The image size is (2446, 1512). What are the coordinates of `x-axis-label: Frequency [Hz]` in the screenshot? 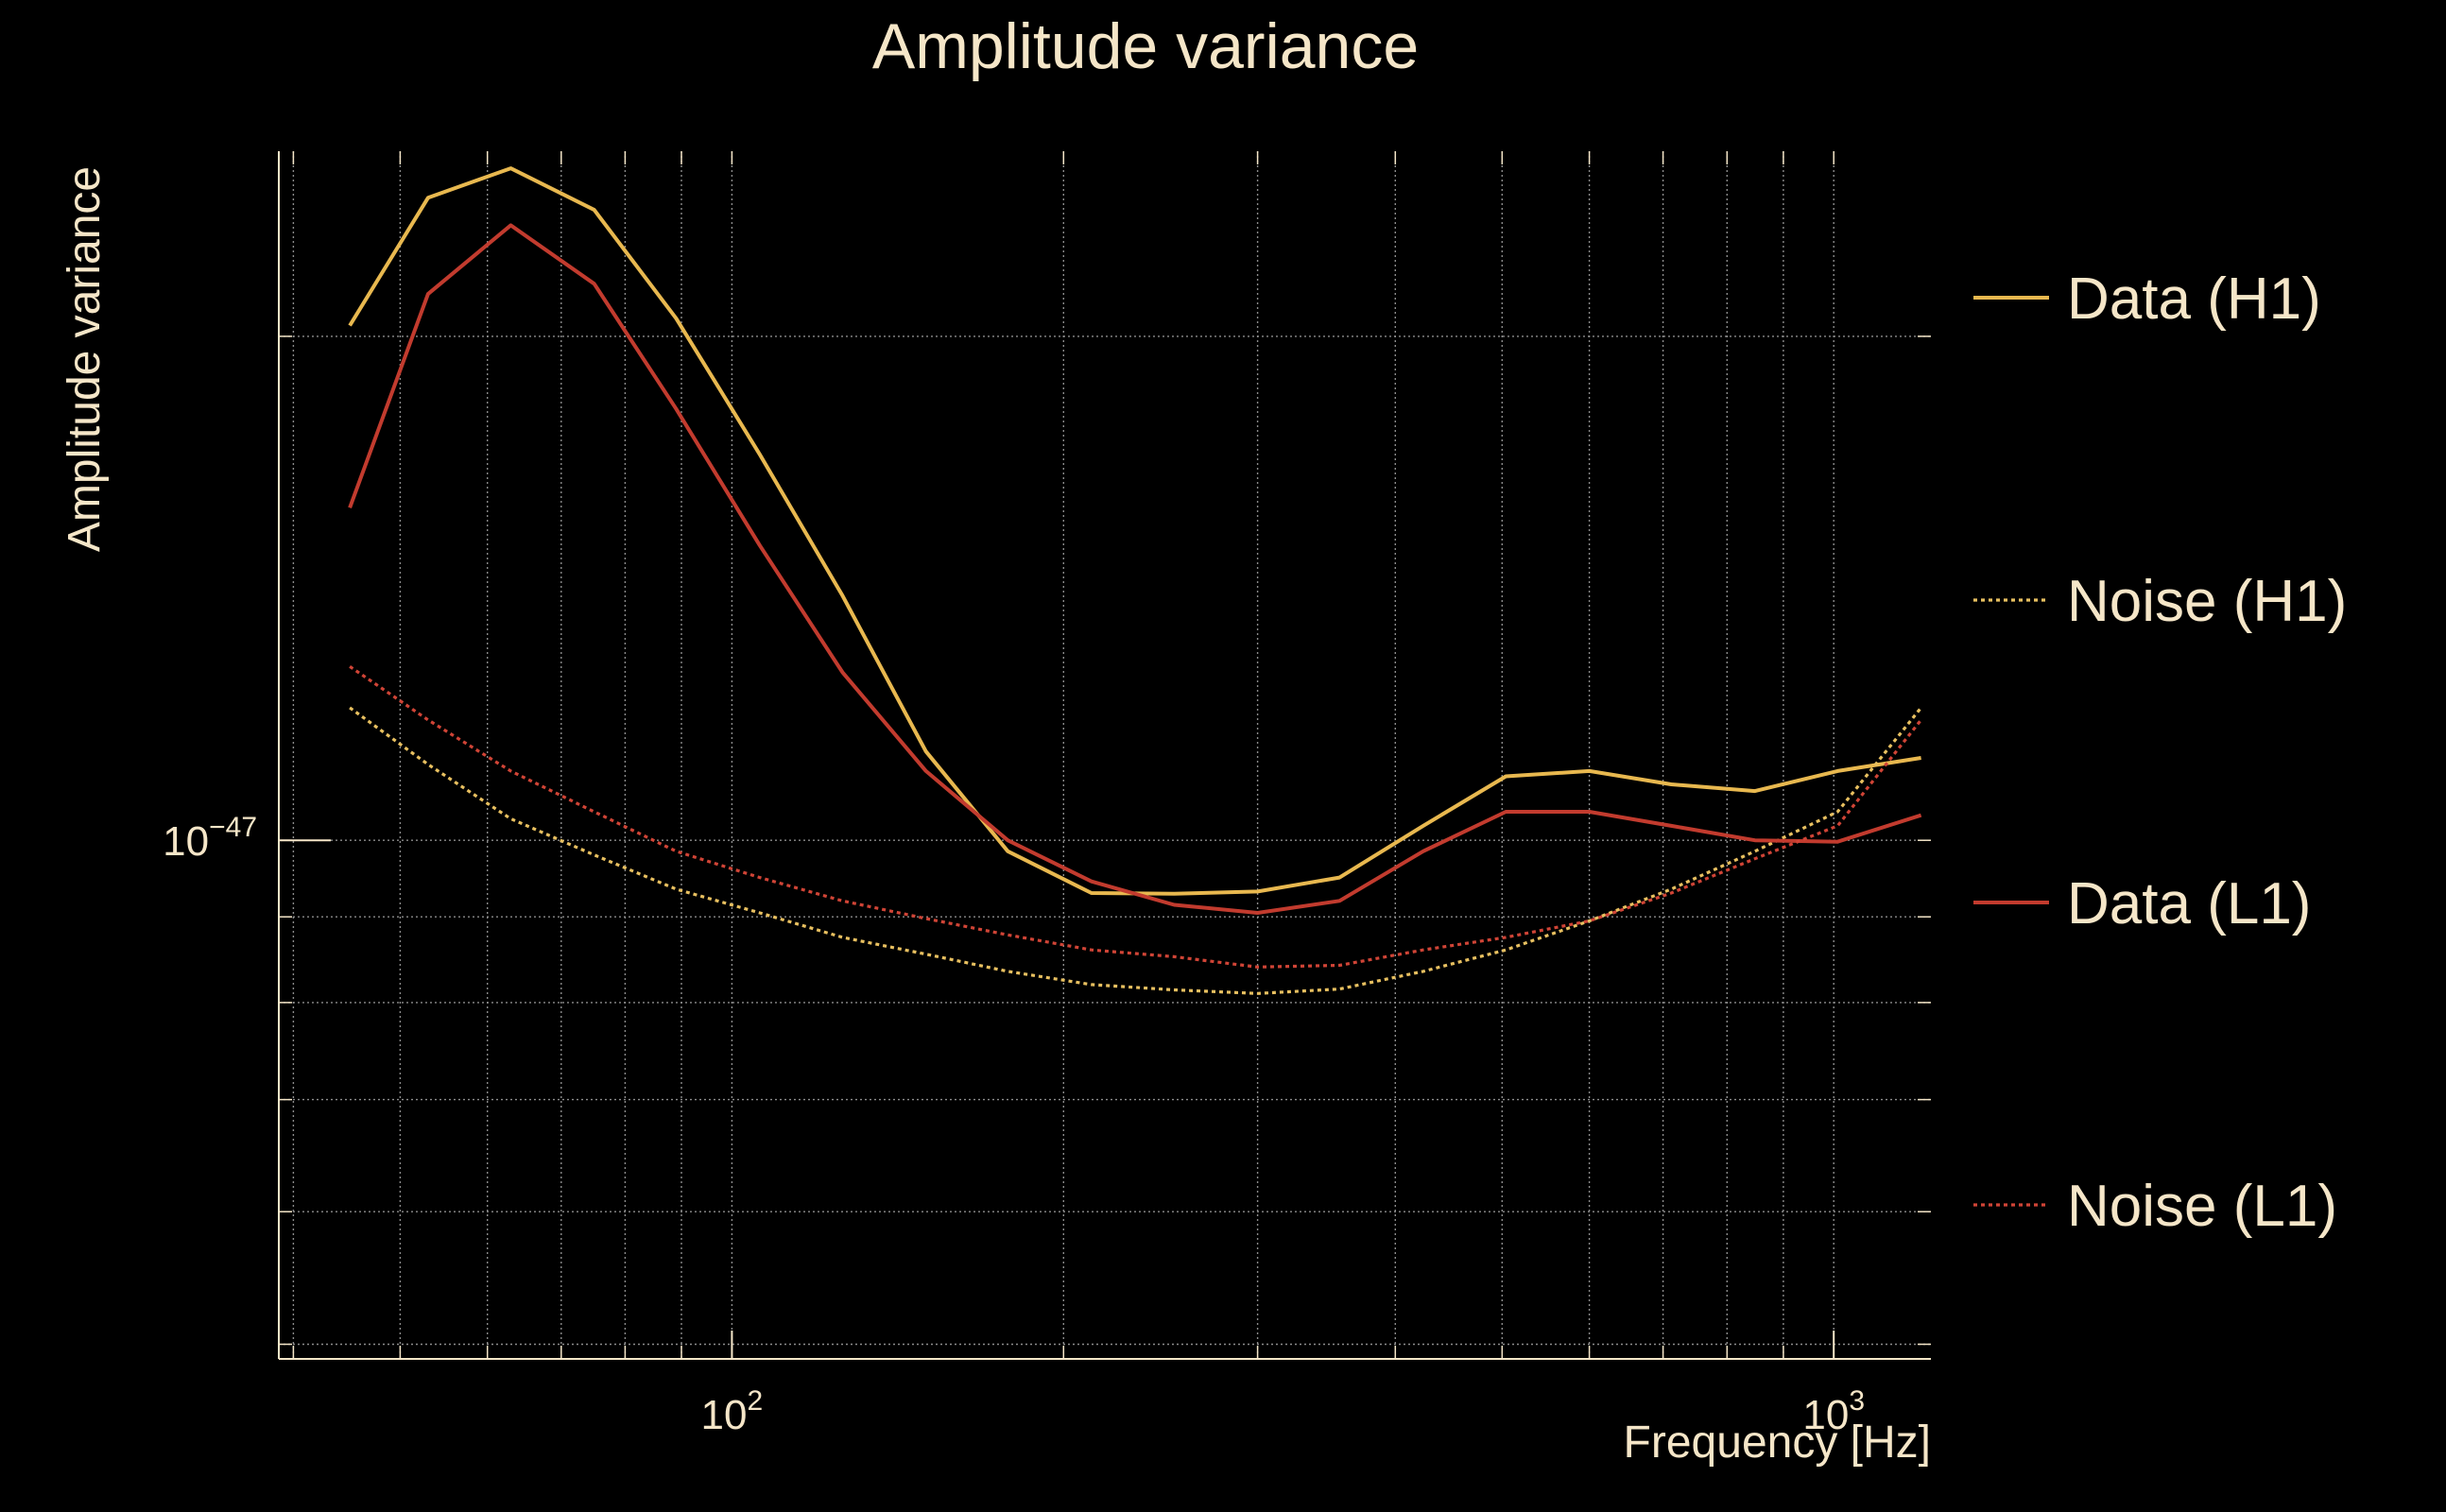 It's located at (1777, 1443).